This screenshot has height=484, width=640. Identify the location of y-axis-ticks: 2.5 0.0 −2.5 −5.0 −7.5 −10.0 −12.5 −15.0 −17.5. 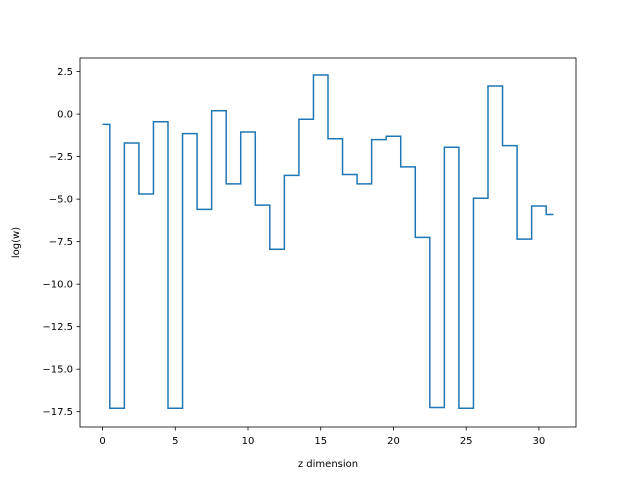
(61, 242).